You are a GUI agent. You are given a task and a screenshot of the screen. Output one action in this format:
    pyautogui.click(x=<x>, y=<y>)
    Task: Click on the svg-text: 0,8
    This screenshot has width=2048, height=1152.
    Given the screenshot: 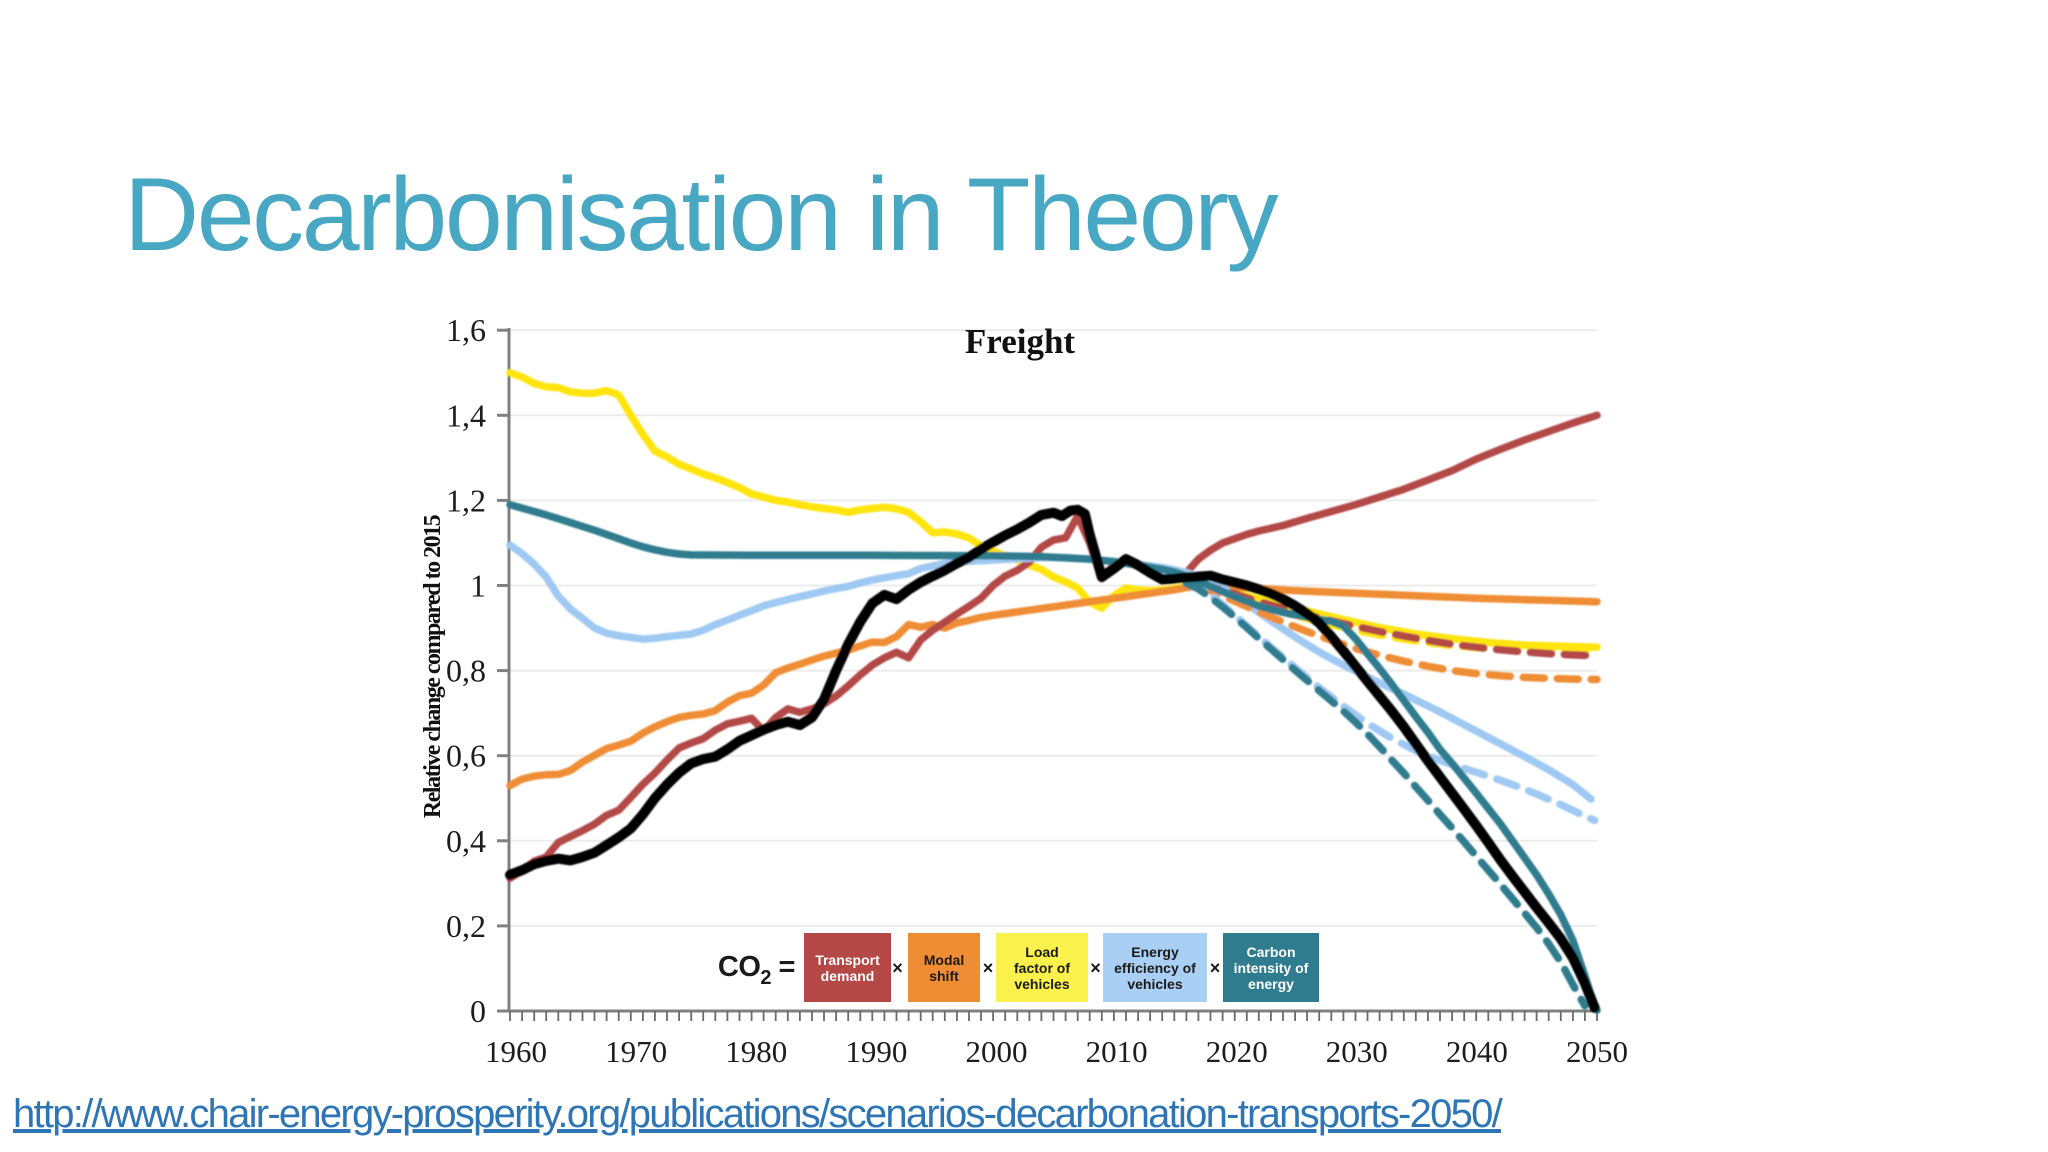 What is the action you would take?
    pyautogui.click(x=466, y=671)
    